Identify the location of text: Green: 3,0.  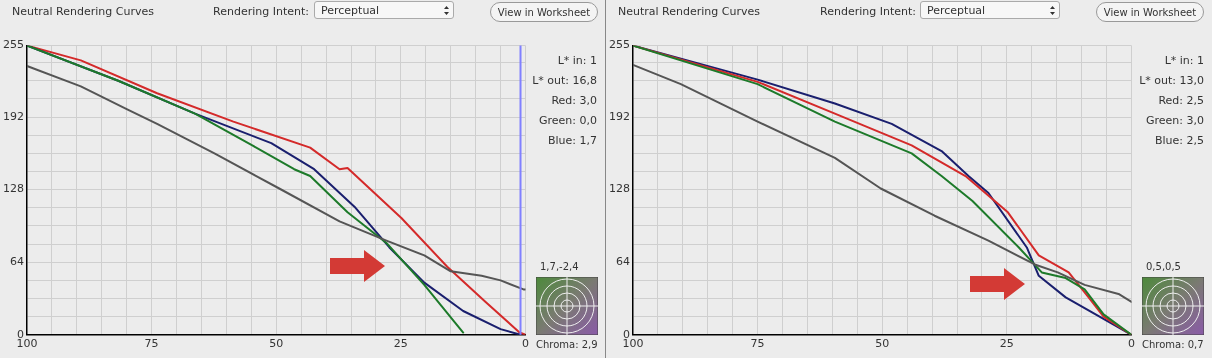
(1174, 120).